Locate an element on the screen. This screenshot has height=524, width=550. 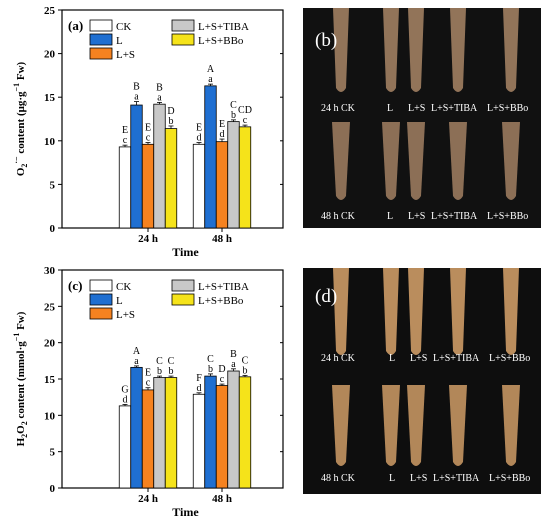
photo-b-label-bottom-0: 48 h CK is located at coordinates (338, 216).